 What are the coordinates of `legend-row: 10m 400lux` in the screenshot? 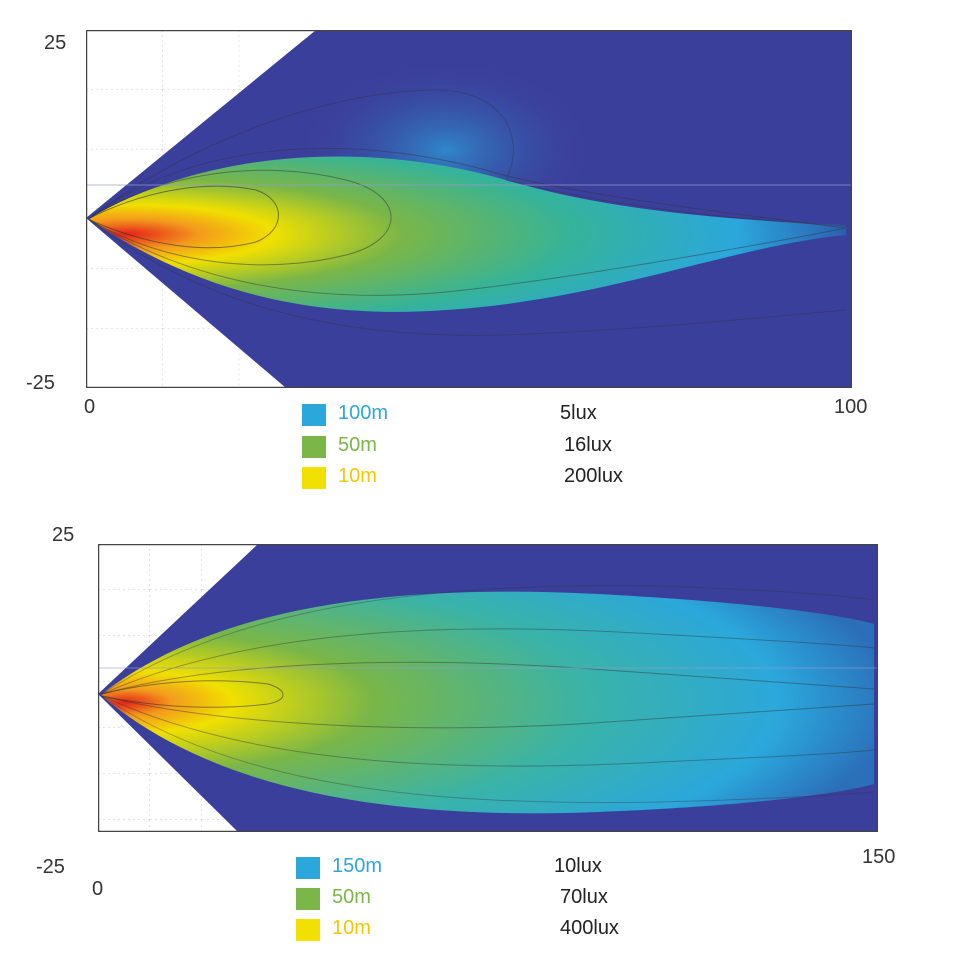 It's located at (476, 930).